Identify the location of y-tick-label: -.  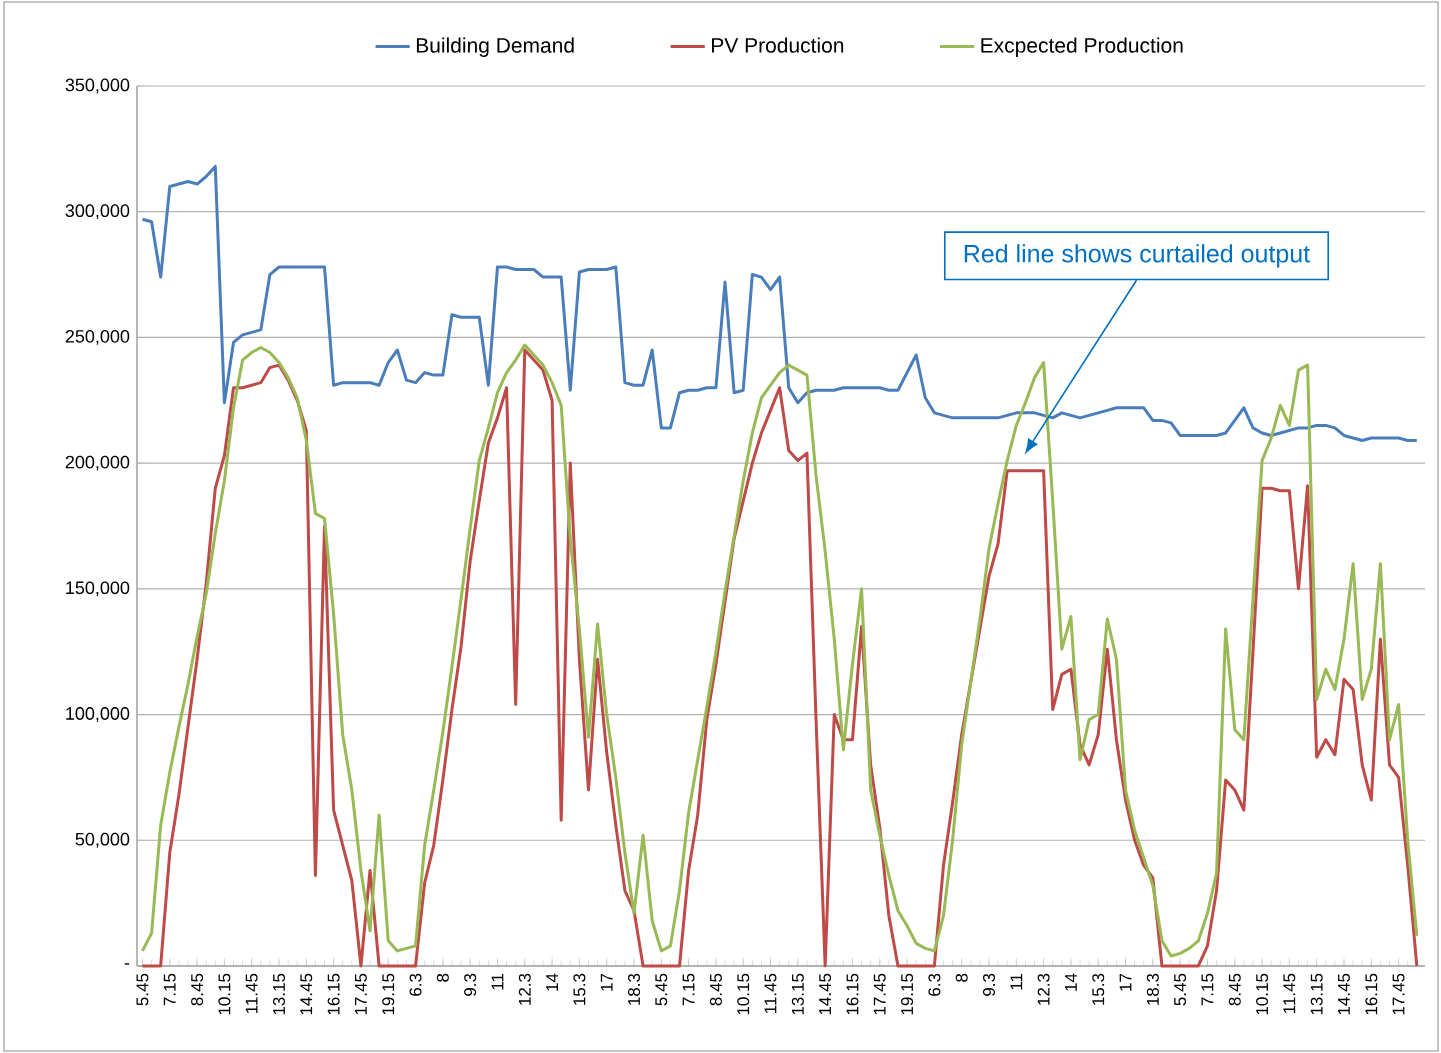
(127, 964).